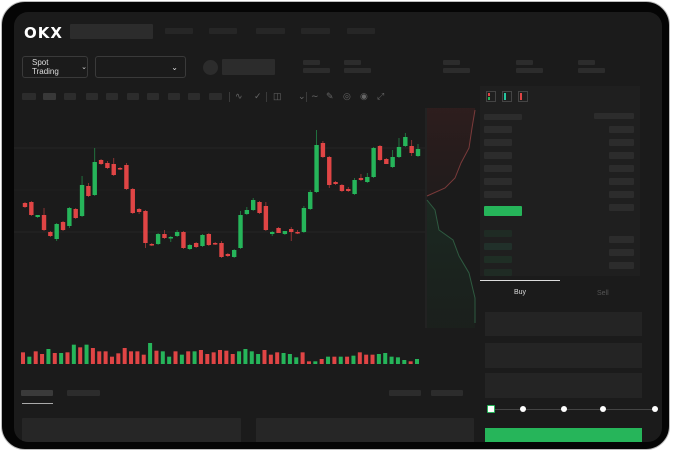  What do you see at coordinates (330, 96) in the screenshot?
I see `ruler-icon: ✎` at bounding box center [330, 96].